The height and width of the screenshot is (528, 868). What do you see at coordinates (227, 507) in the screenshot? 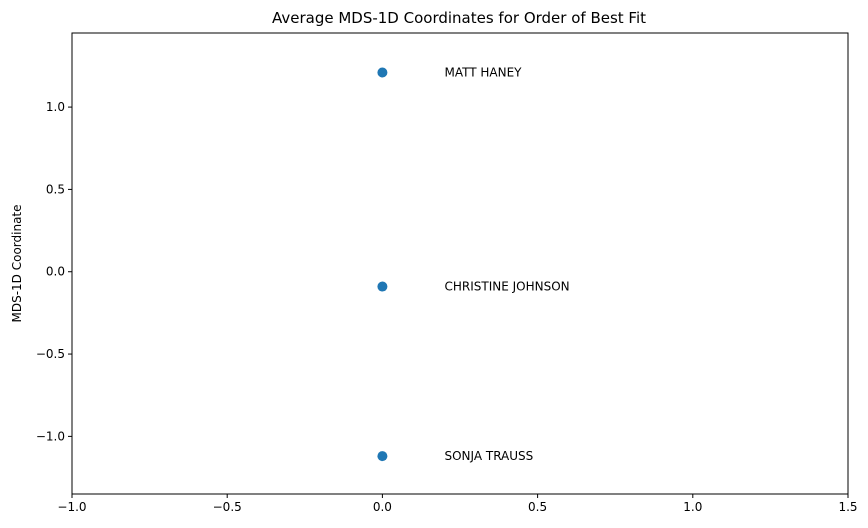
I see `x-tick-label: −0.5` at bounding box center [227, 507].